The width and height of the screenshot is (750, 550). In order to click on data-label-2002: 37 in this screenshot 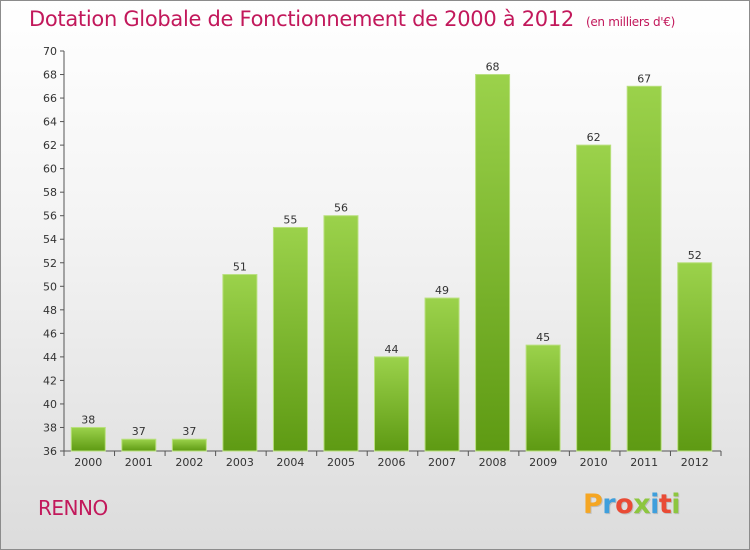, I will do `click(189, 431)`.